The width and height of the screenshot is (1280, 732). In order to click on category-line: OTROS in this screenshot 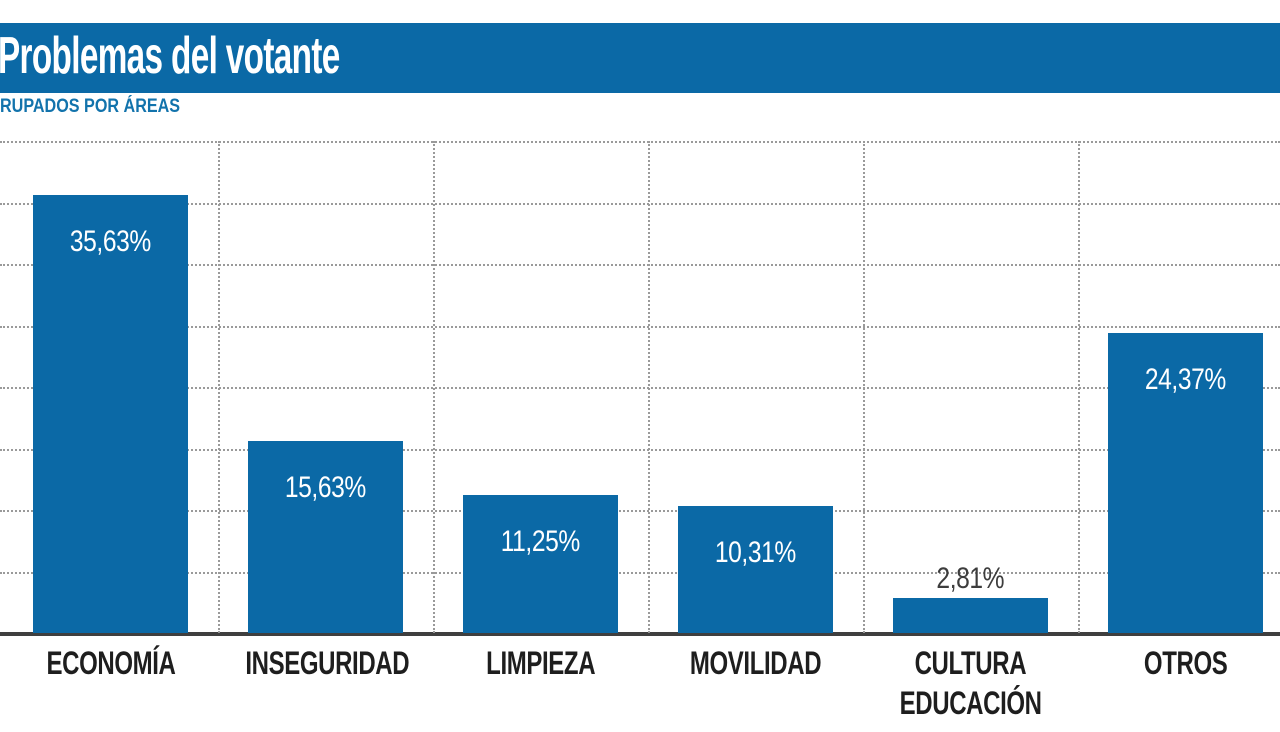, I will do `click(1185, 663)`.